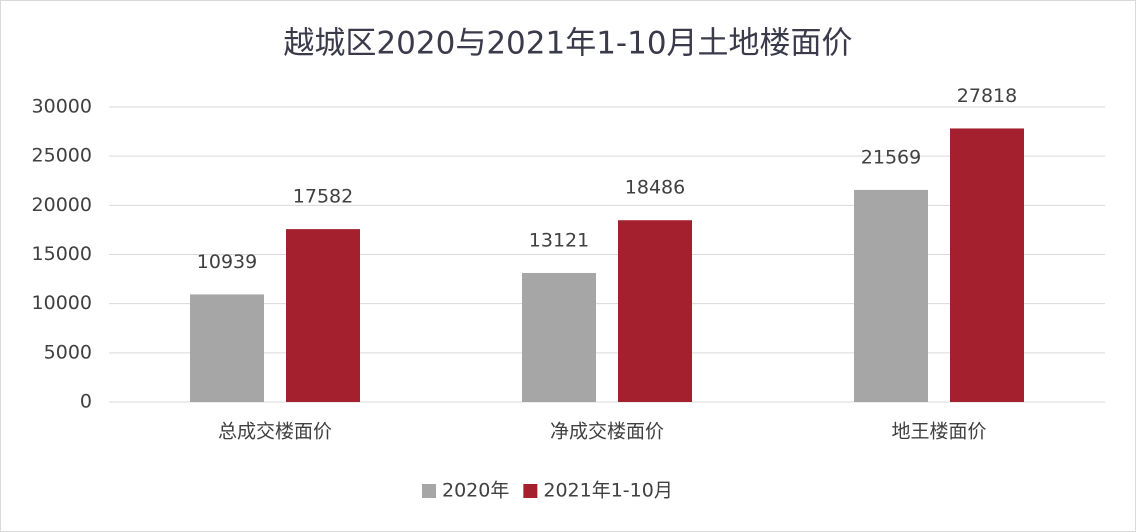 The image size is (1136, 532). Describe the element at coordinates (607, 491) in the screenshot. I see `legend-label: 2021年1-10月` at that location.